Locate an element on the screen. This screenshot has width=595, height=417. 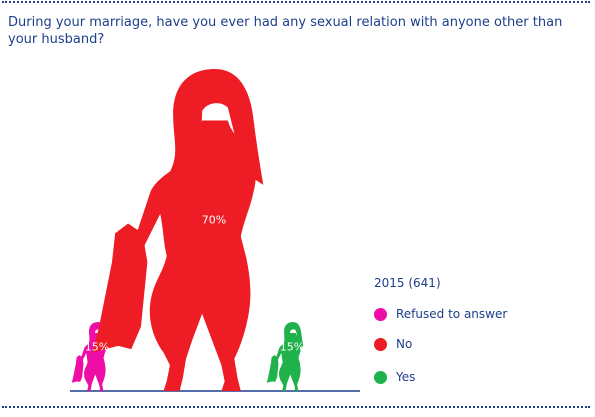
value-label-yes: 15% is located at coordinates (292, 346).